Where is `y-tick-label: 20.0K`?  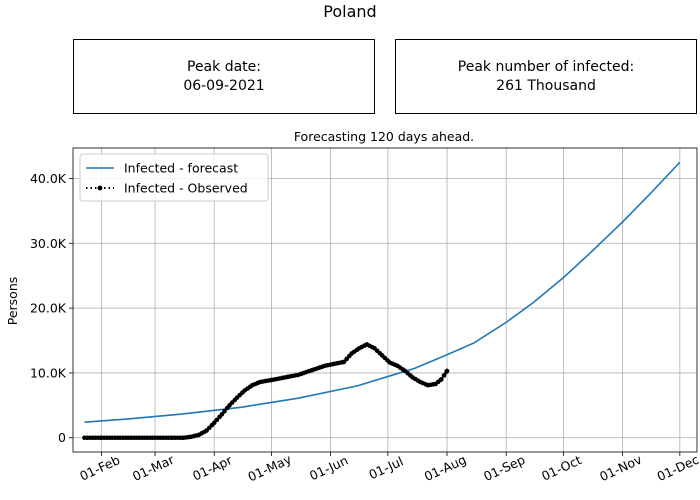
y-tick-label: 20.0K is located at coordinates (48, 308).